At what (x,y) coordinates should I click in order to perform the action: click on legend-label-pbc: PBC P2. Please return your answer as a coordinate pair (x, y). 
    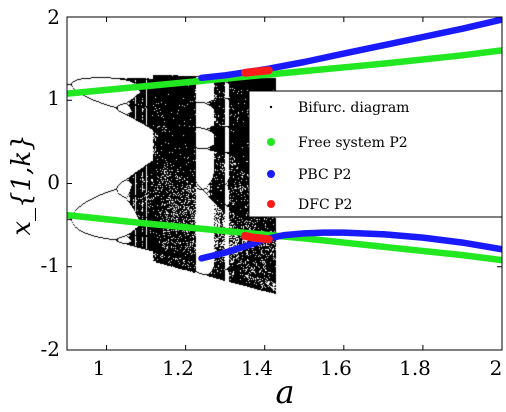
    Looking at the image, I should click on (324, 175).